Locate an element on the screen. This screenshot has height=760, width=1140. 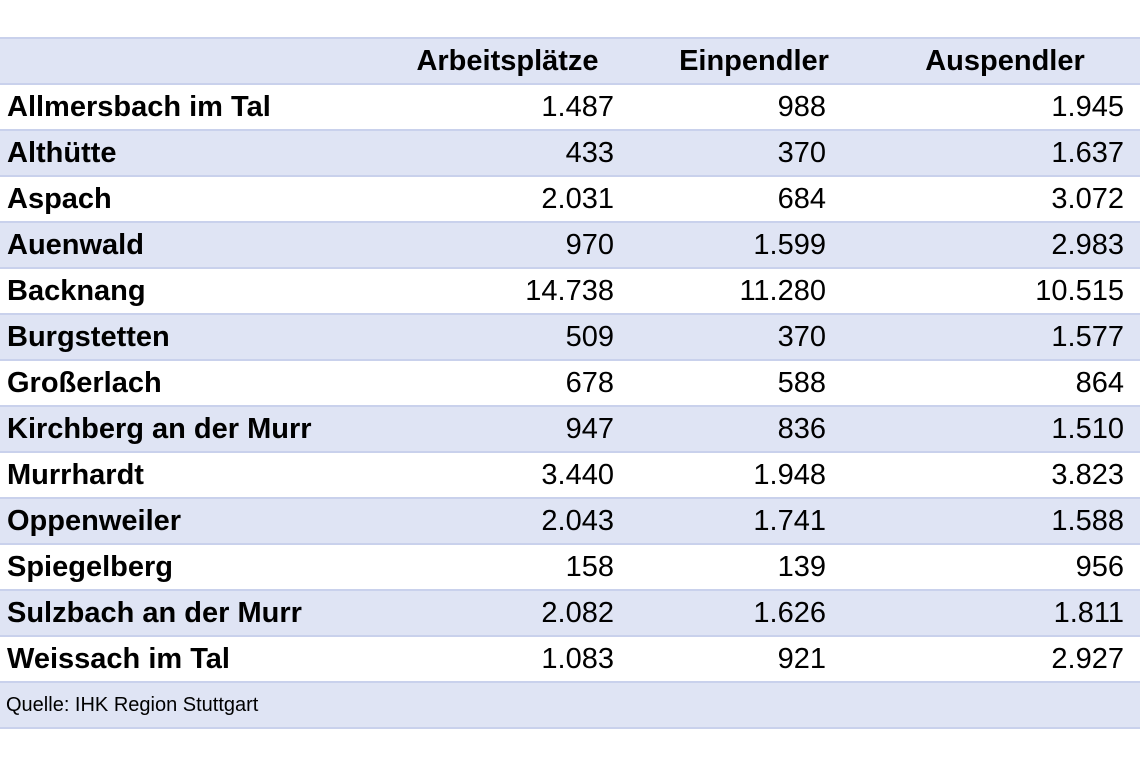
table-row: Sulzbach an der Murr 2.082 1.626 1.811 is located at coordinates (570, 612).